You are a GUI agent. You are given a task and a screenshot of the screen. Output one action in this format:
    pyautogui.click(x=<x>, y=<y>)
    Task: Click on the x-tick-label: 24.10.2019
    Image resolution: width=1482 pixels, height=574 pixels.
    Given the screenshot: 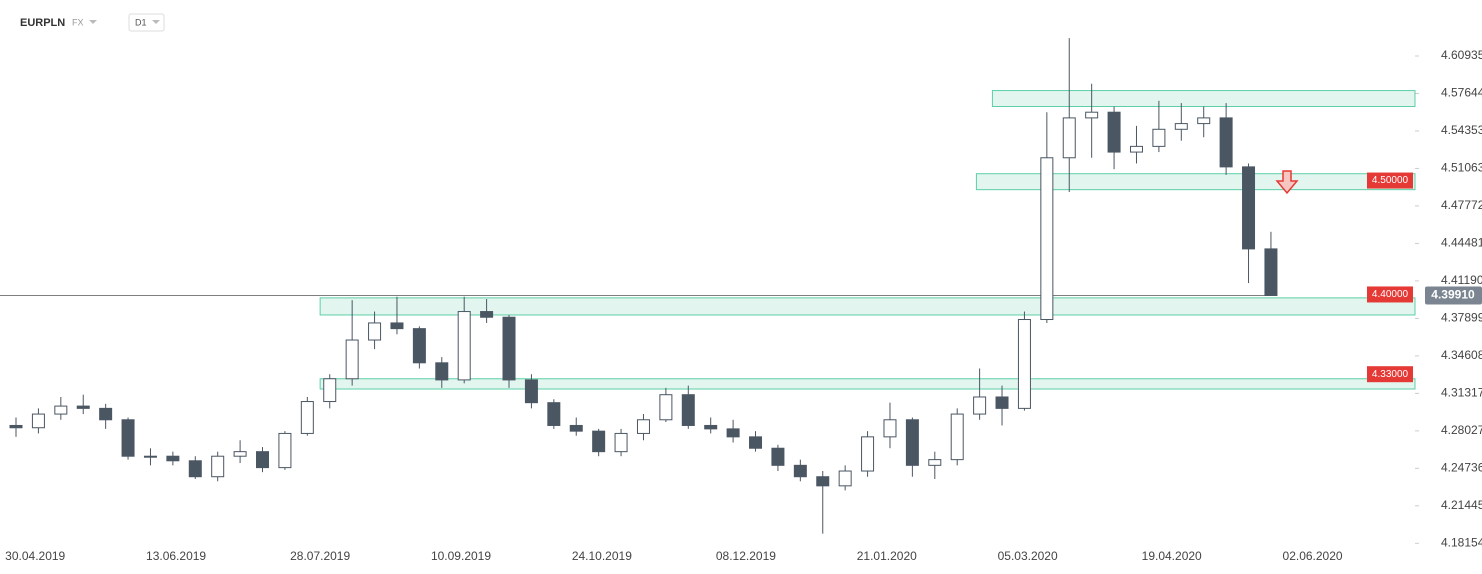 What is the action you would take?
    pyautogui.click(x=602, y=556)
    